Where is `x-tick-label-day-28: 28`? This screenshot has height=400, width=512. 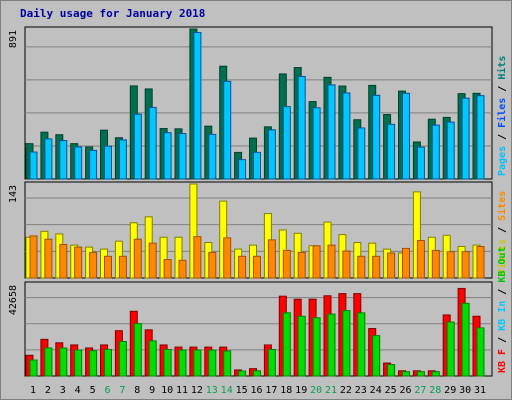
x-tick-label-day-28: 28 is located at coordinates (435, 390).